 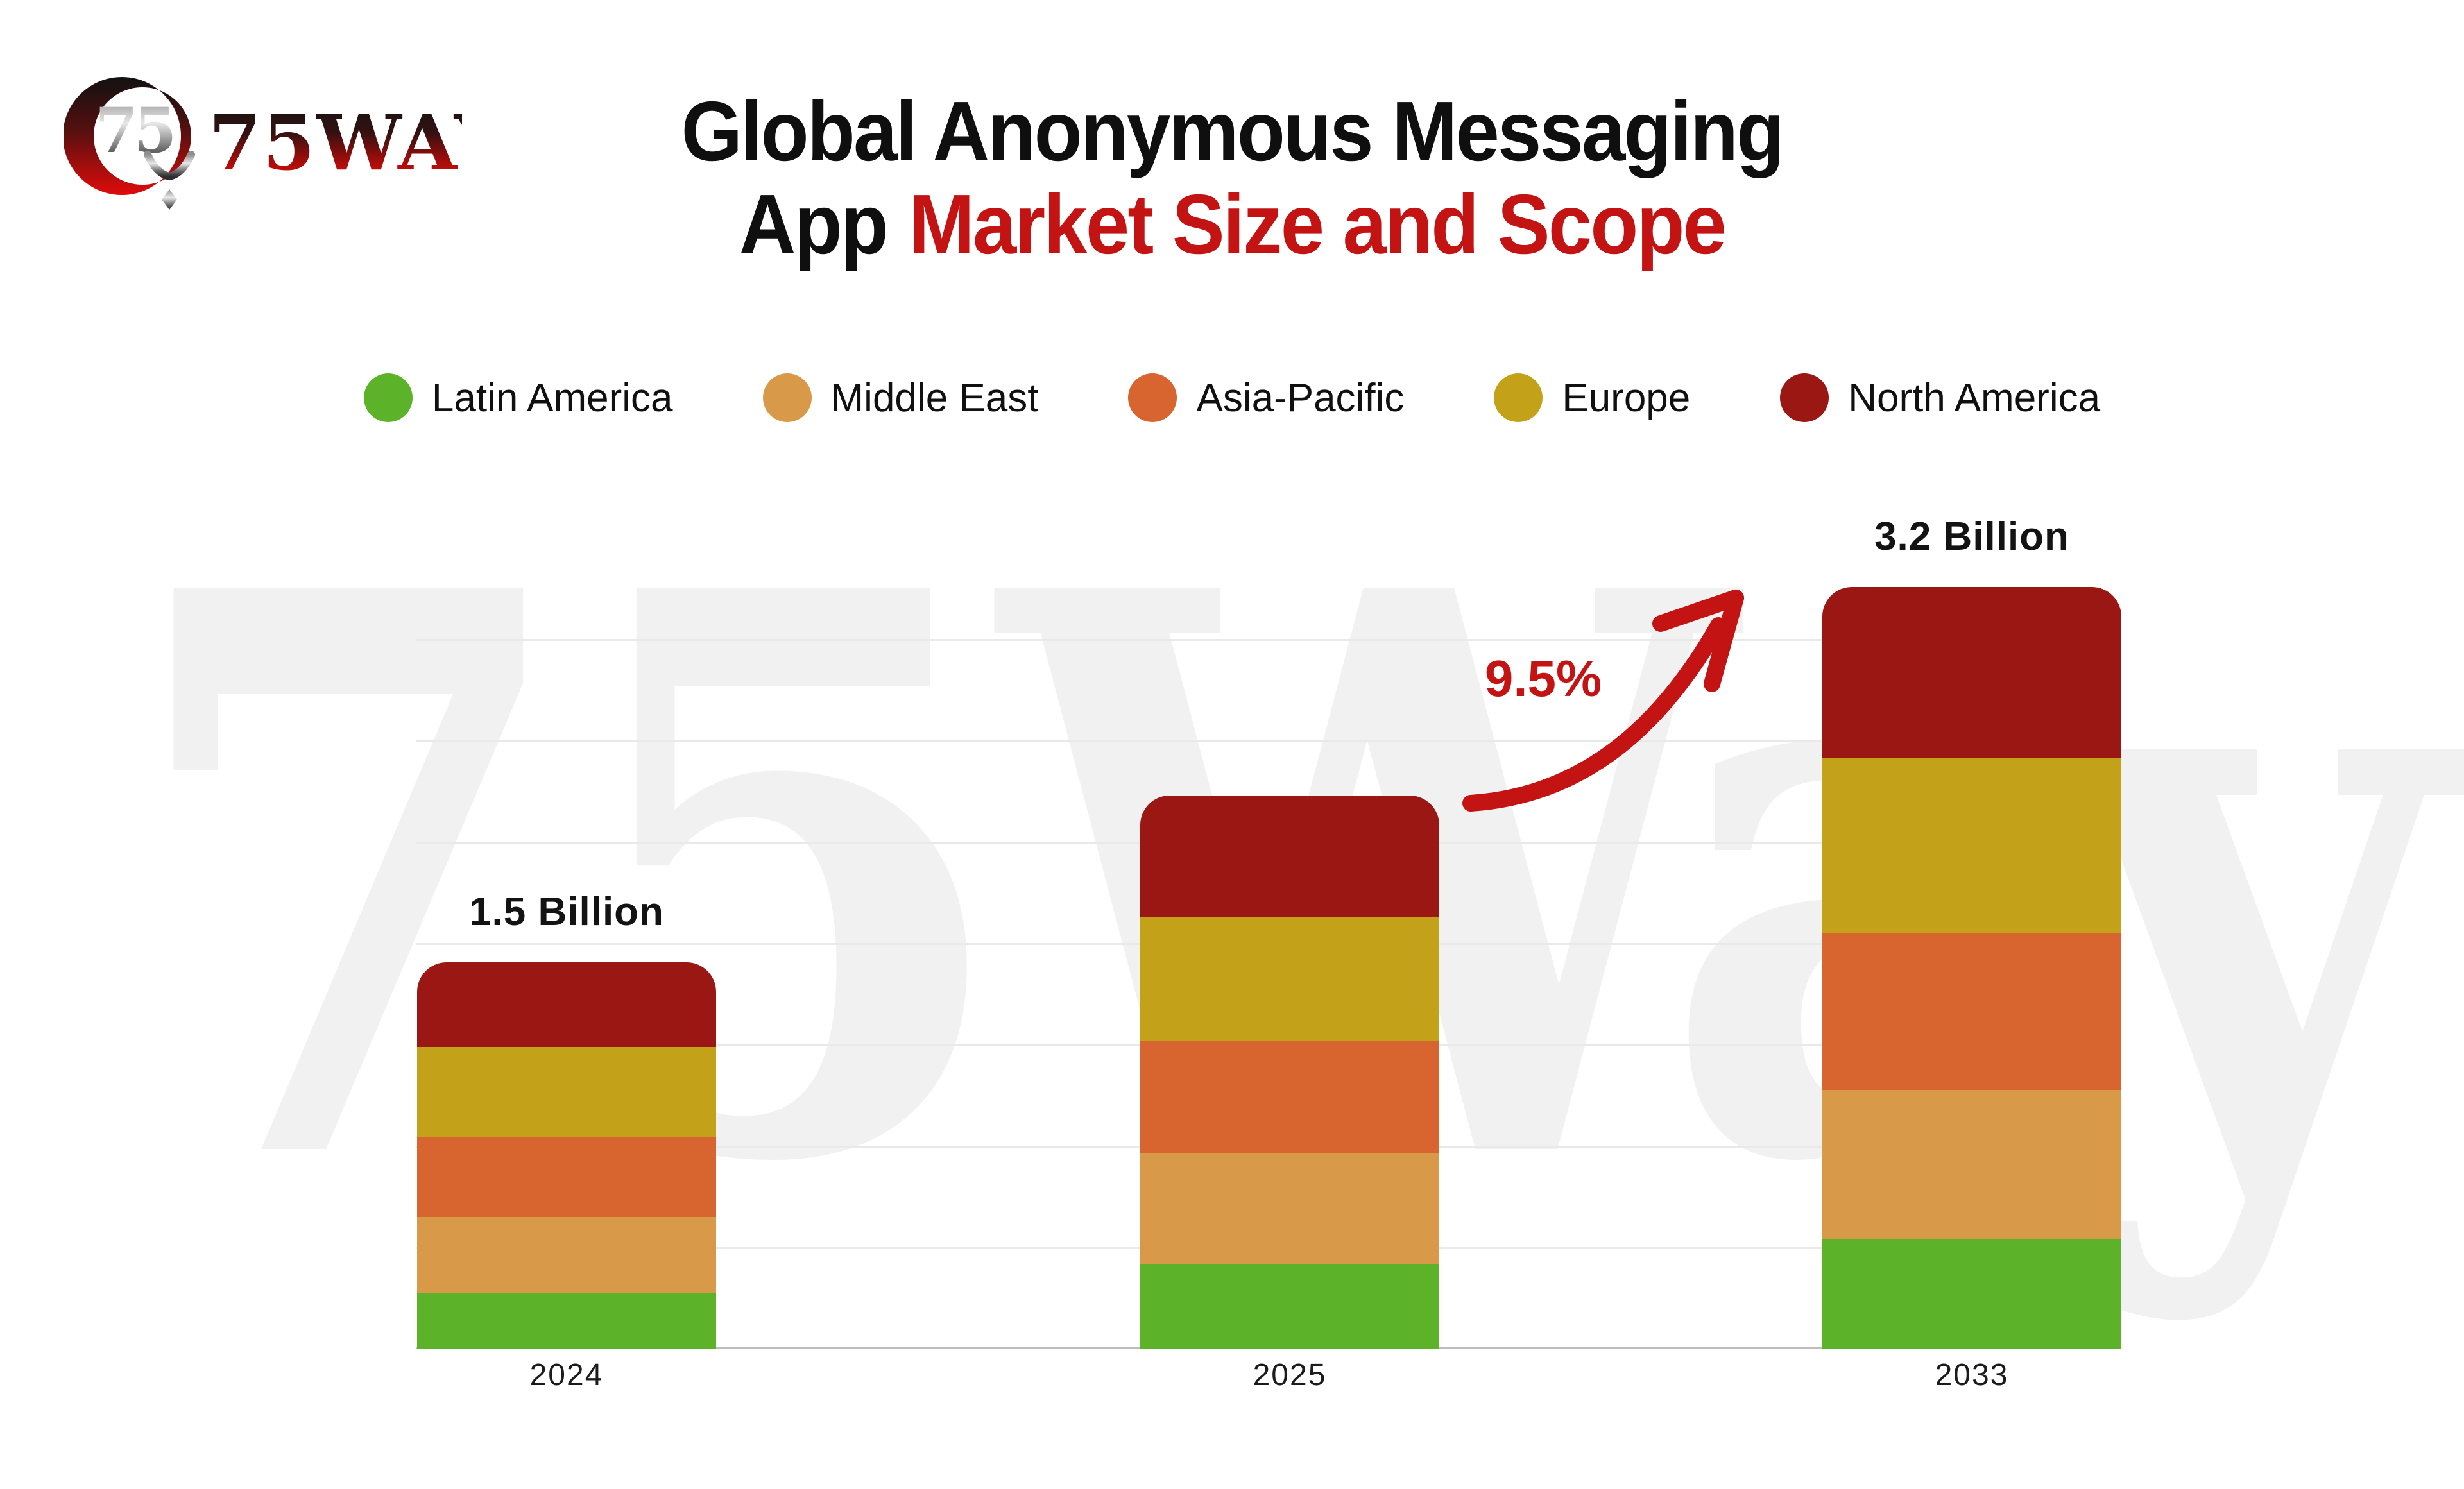 What do you see at coordinates (1972, 1375) in the screenshot?
I see `x-axis-label: 2033` at bounding box center [1972, 1375].